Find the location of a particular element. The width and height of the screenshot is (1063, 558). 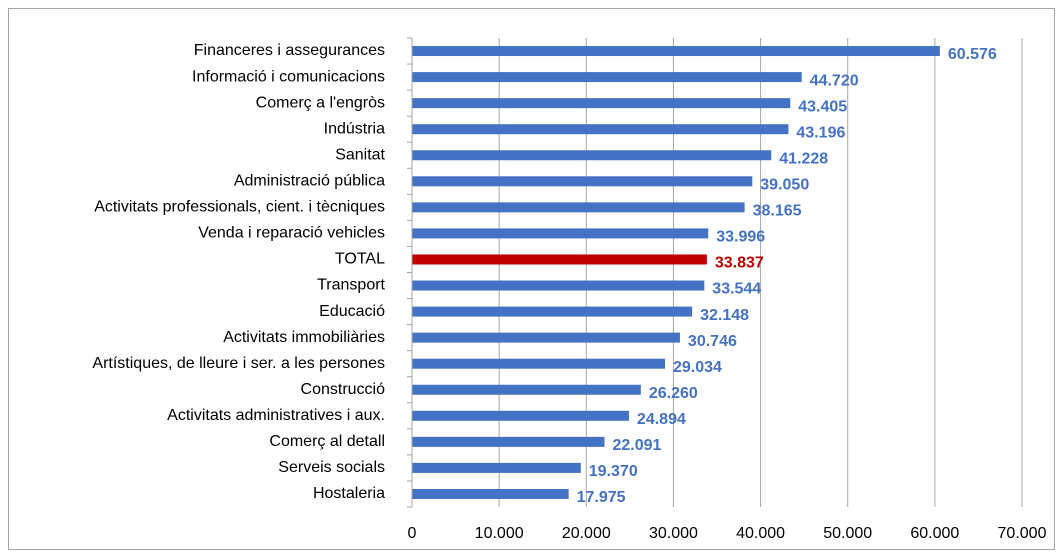

x-tick-label: 70.000 is located at coordinates (1022, 533).